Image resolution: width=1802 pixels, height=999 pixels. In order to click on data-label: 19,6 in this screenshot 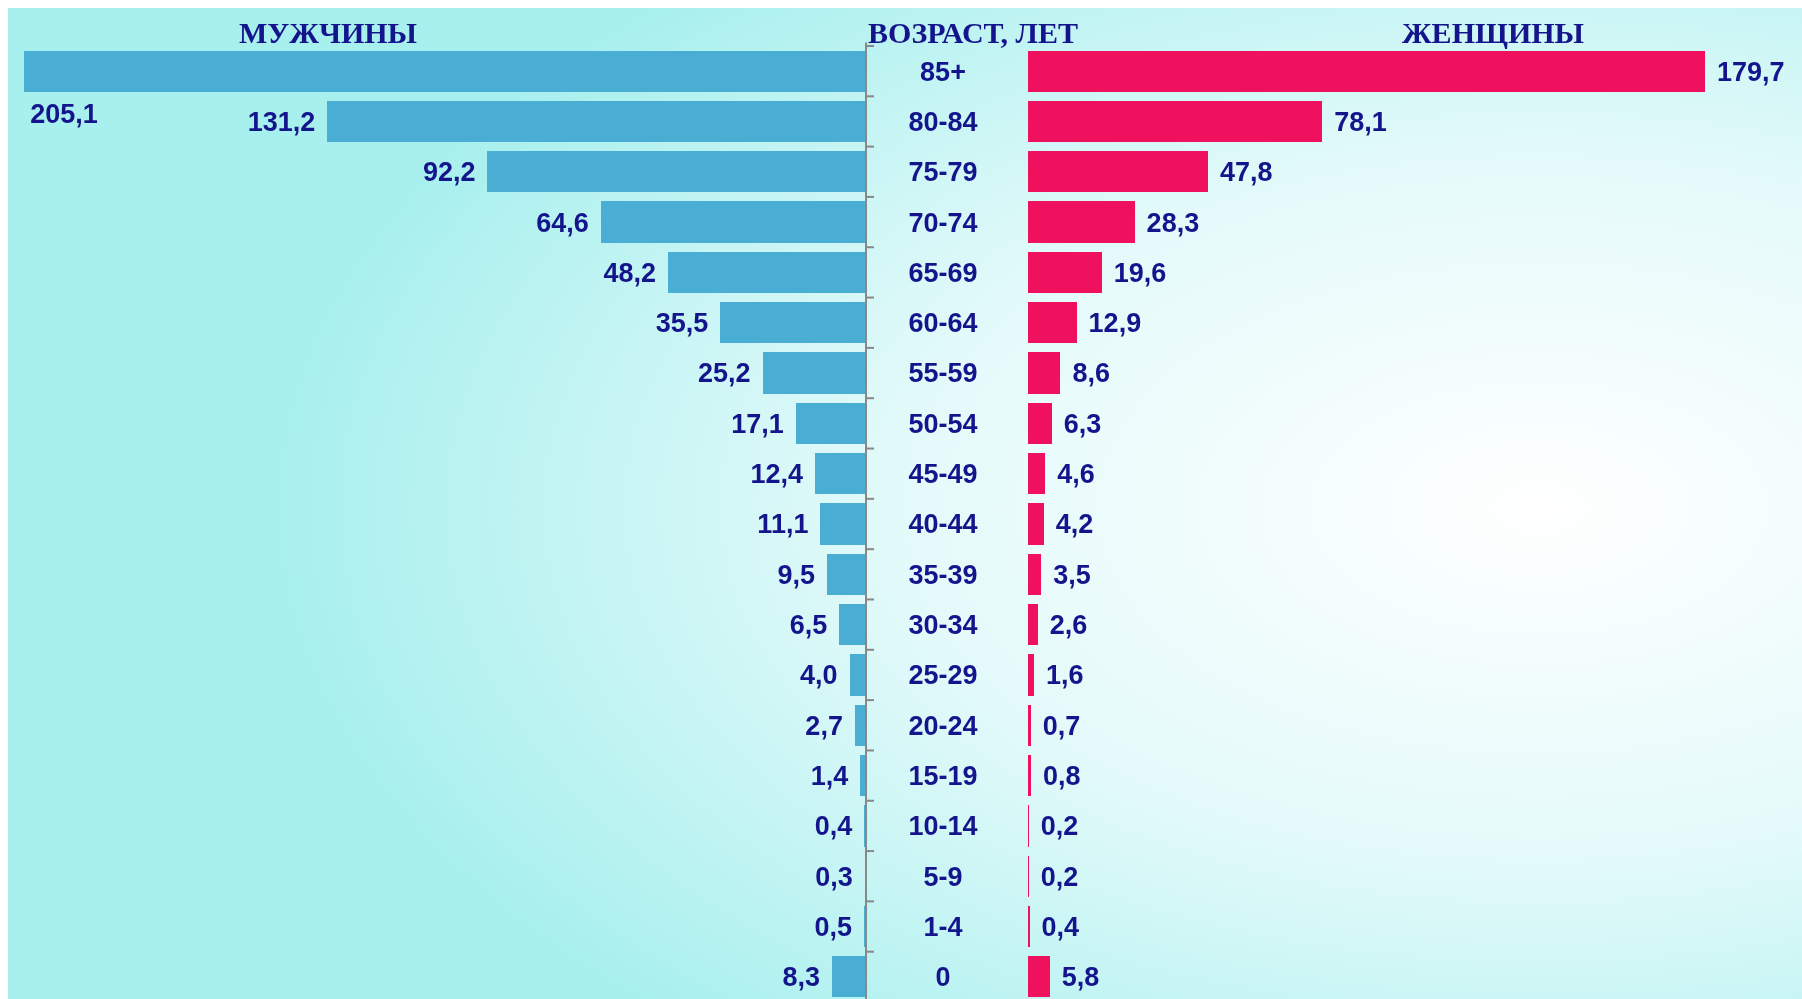, I will do `click(1140, 272)`.